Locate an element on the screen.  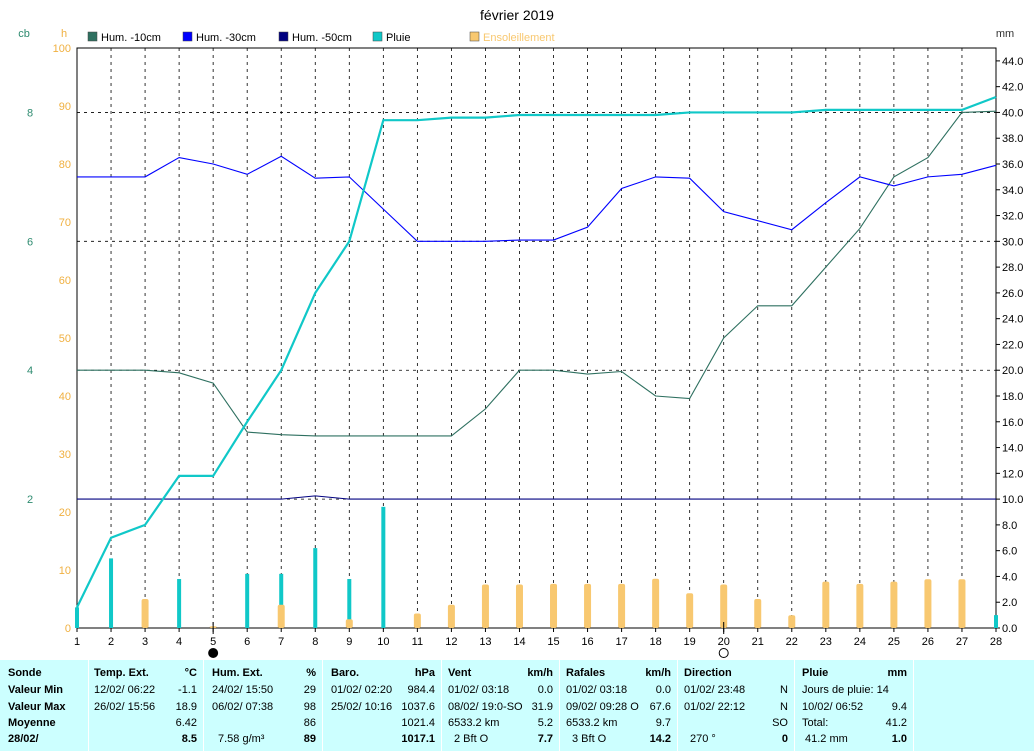
mm-tick-label: 32.0 is located at coordinates (1012, 217).